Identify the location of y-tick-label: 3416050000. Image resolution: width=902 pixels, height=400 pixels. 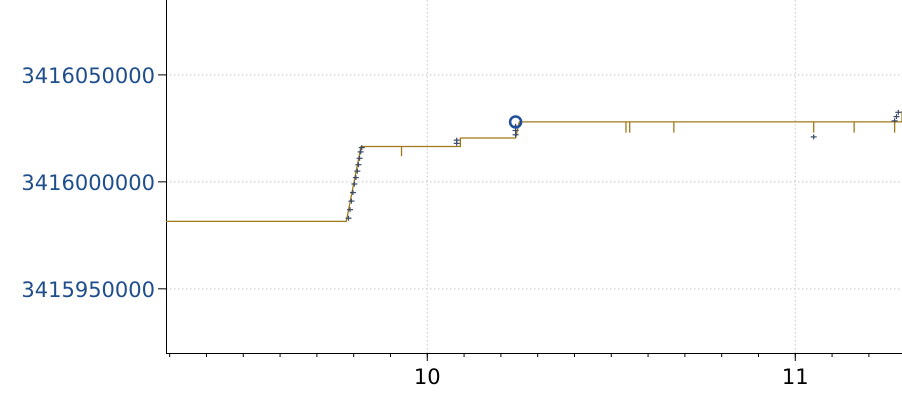
(88, 76).